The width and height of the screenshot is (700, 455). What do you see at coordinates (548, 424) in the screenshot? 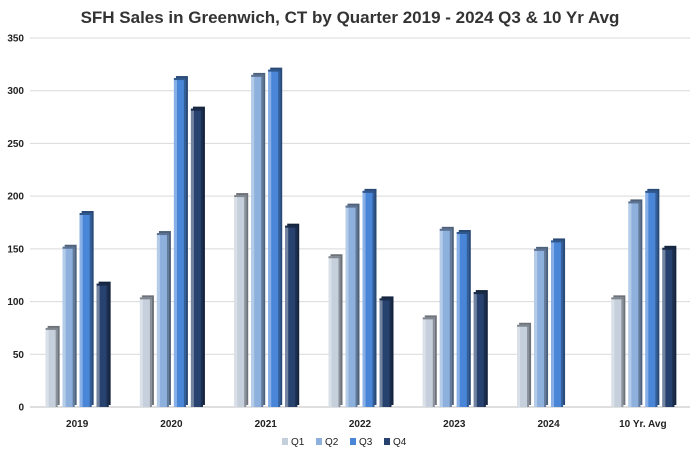
I see `x-tick-label: 2024` at bounding box center [548, 424].